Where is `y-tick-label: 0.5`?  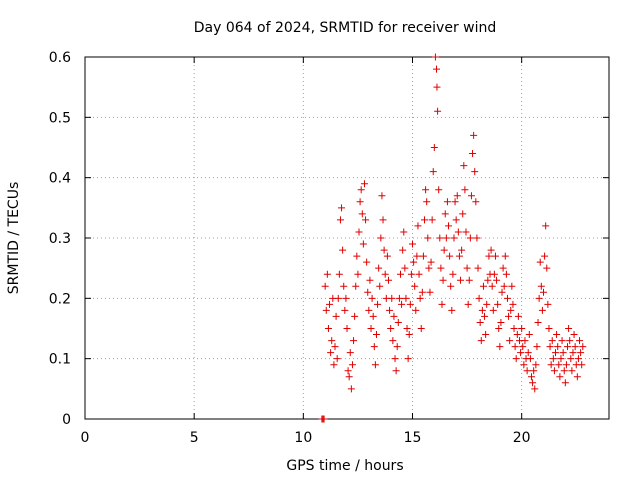
y-tick-label: 0.5 is located at coordinates (60, 118).